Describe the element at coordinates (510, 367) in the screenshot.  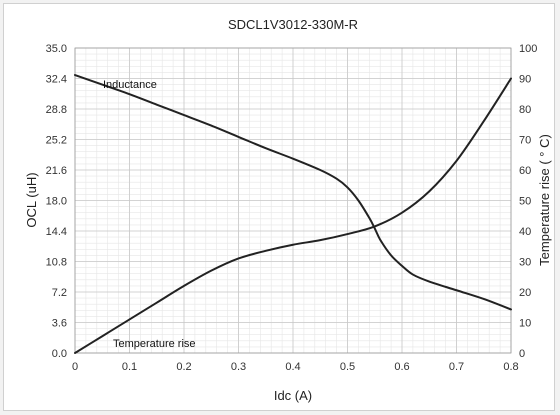
I see `x-tick-label: 0.8` at that location.